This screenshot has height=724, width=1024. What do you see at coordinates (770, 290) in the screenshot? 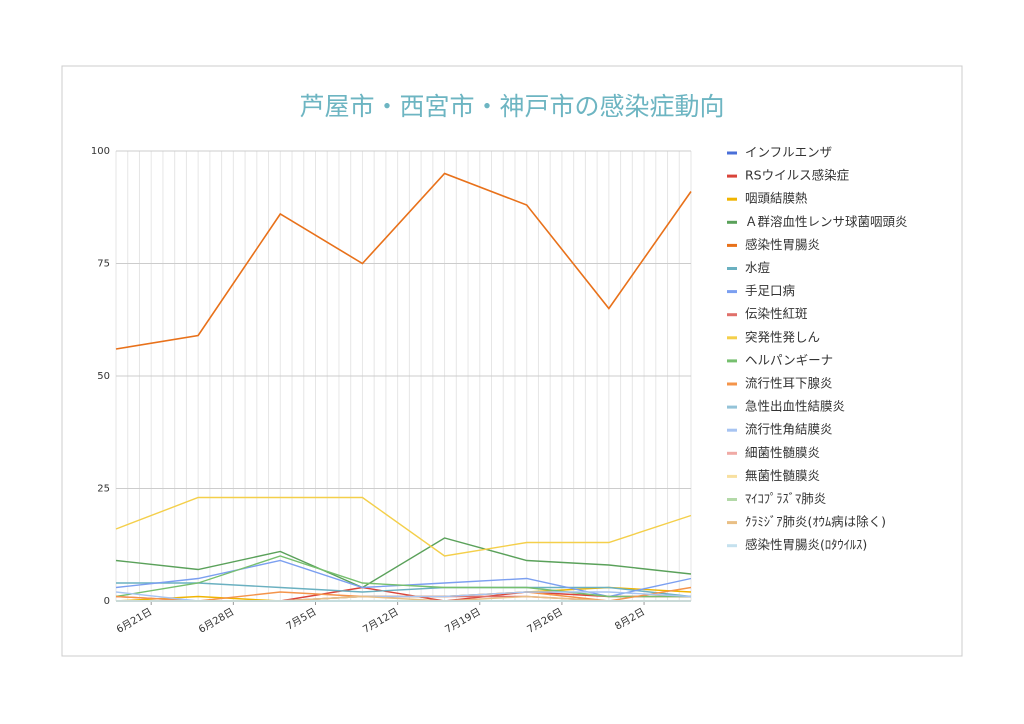
I see `legend-label: 手足口病` at bounding box center [770, 290].